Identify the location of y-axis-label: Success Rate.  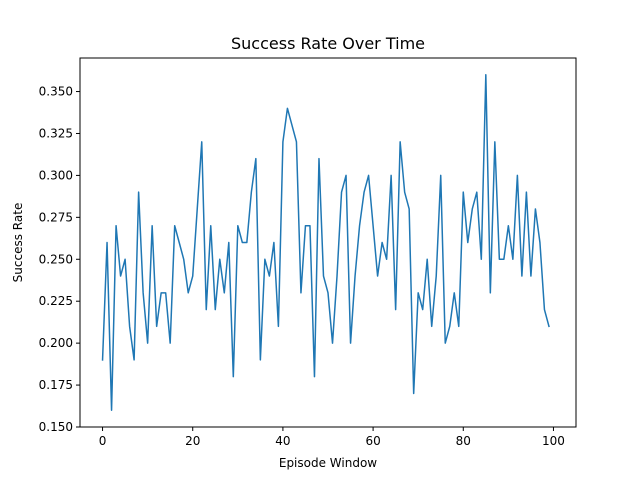
(18, 243).